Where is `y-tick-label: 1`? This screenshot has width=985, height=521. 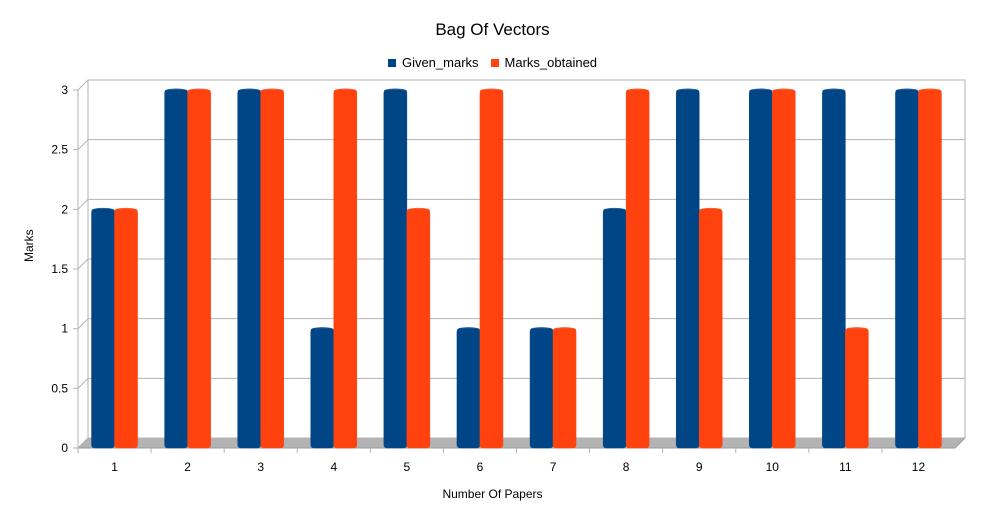 y-tick-label: 1 is located at coordinates (64, 329).